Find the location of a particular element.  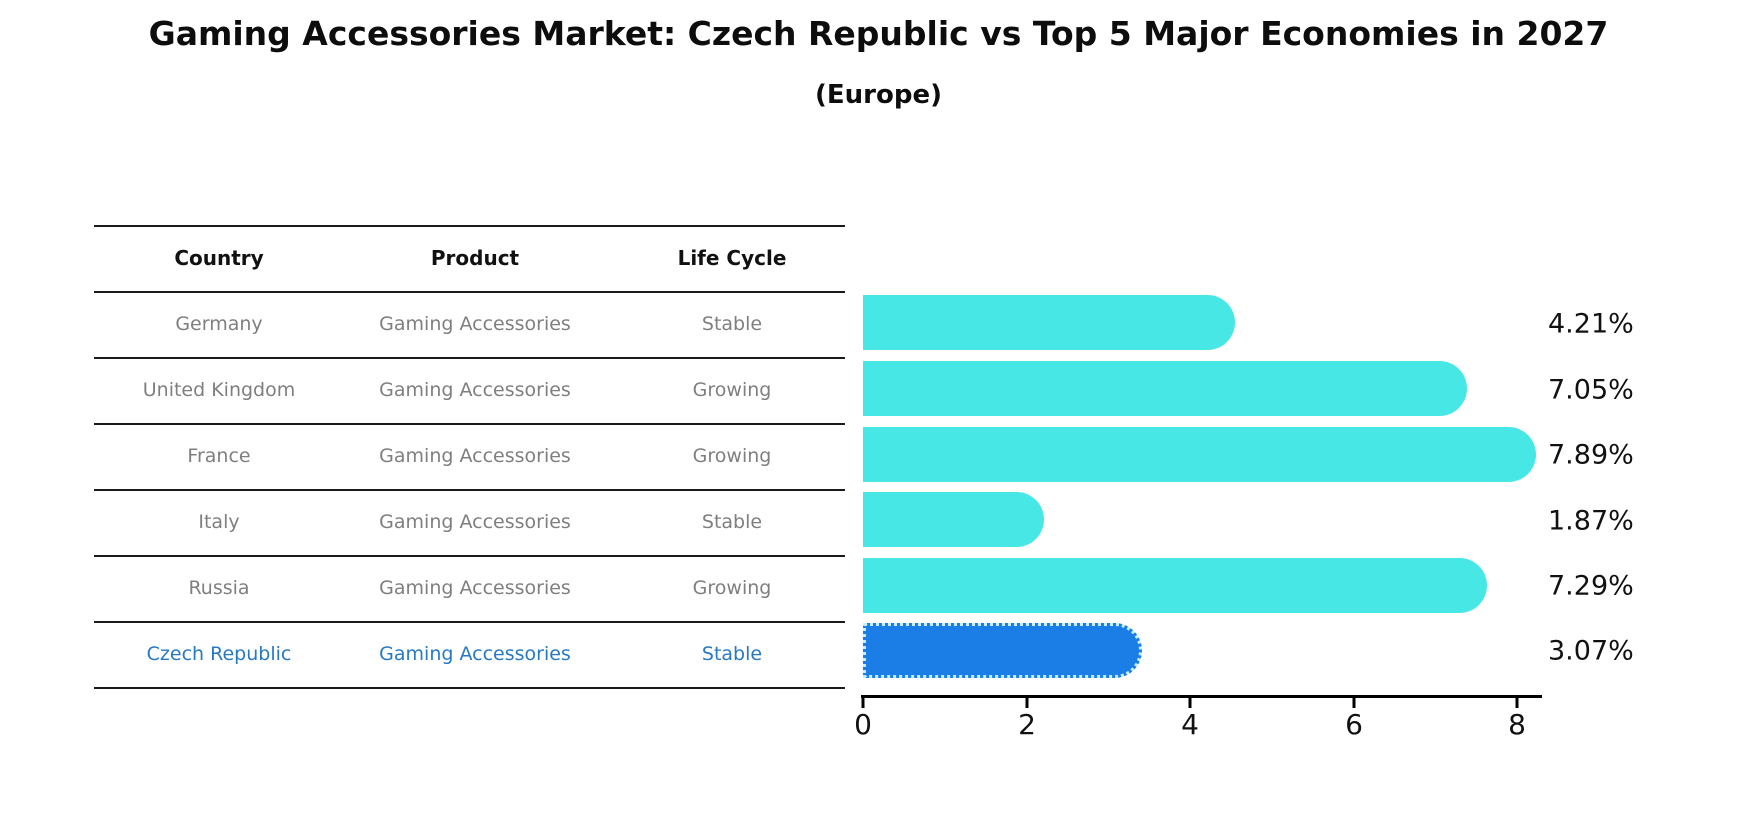

bar-italy is located at coordinates (953, 519).